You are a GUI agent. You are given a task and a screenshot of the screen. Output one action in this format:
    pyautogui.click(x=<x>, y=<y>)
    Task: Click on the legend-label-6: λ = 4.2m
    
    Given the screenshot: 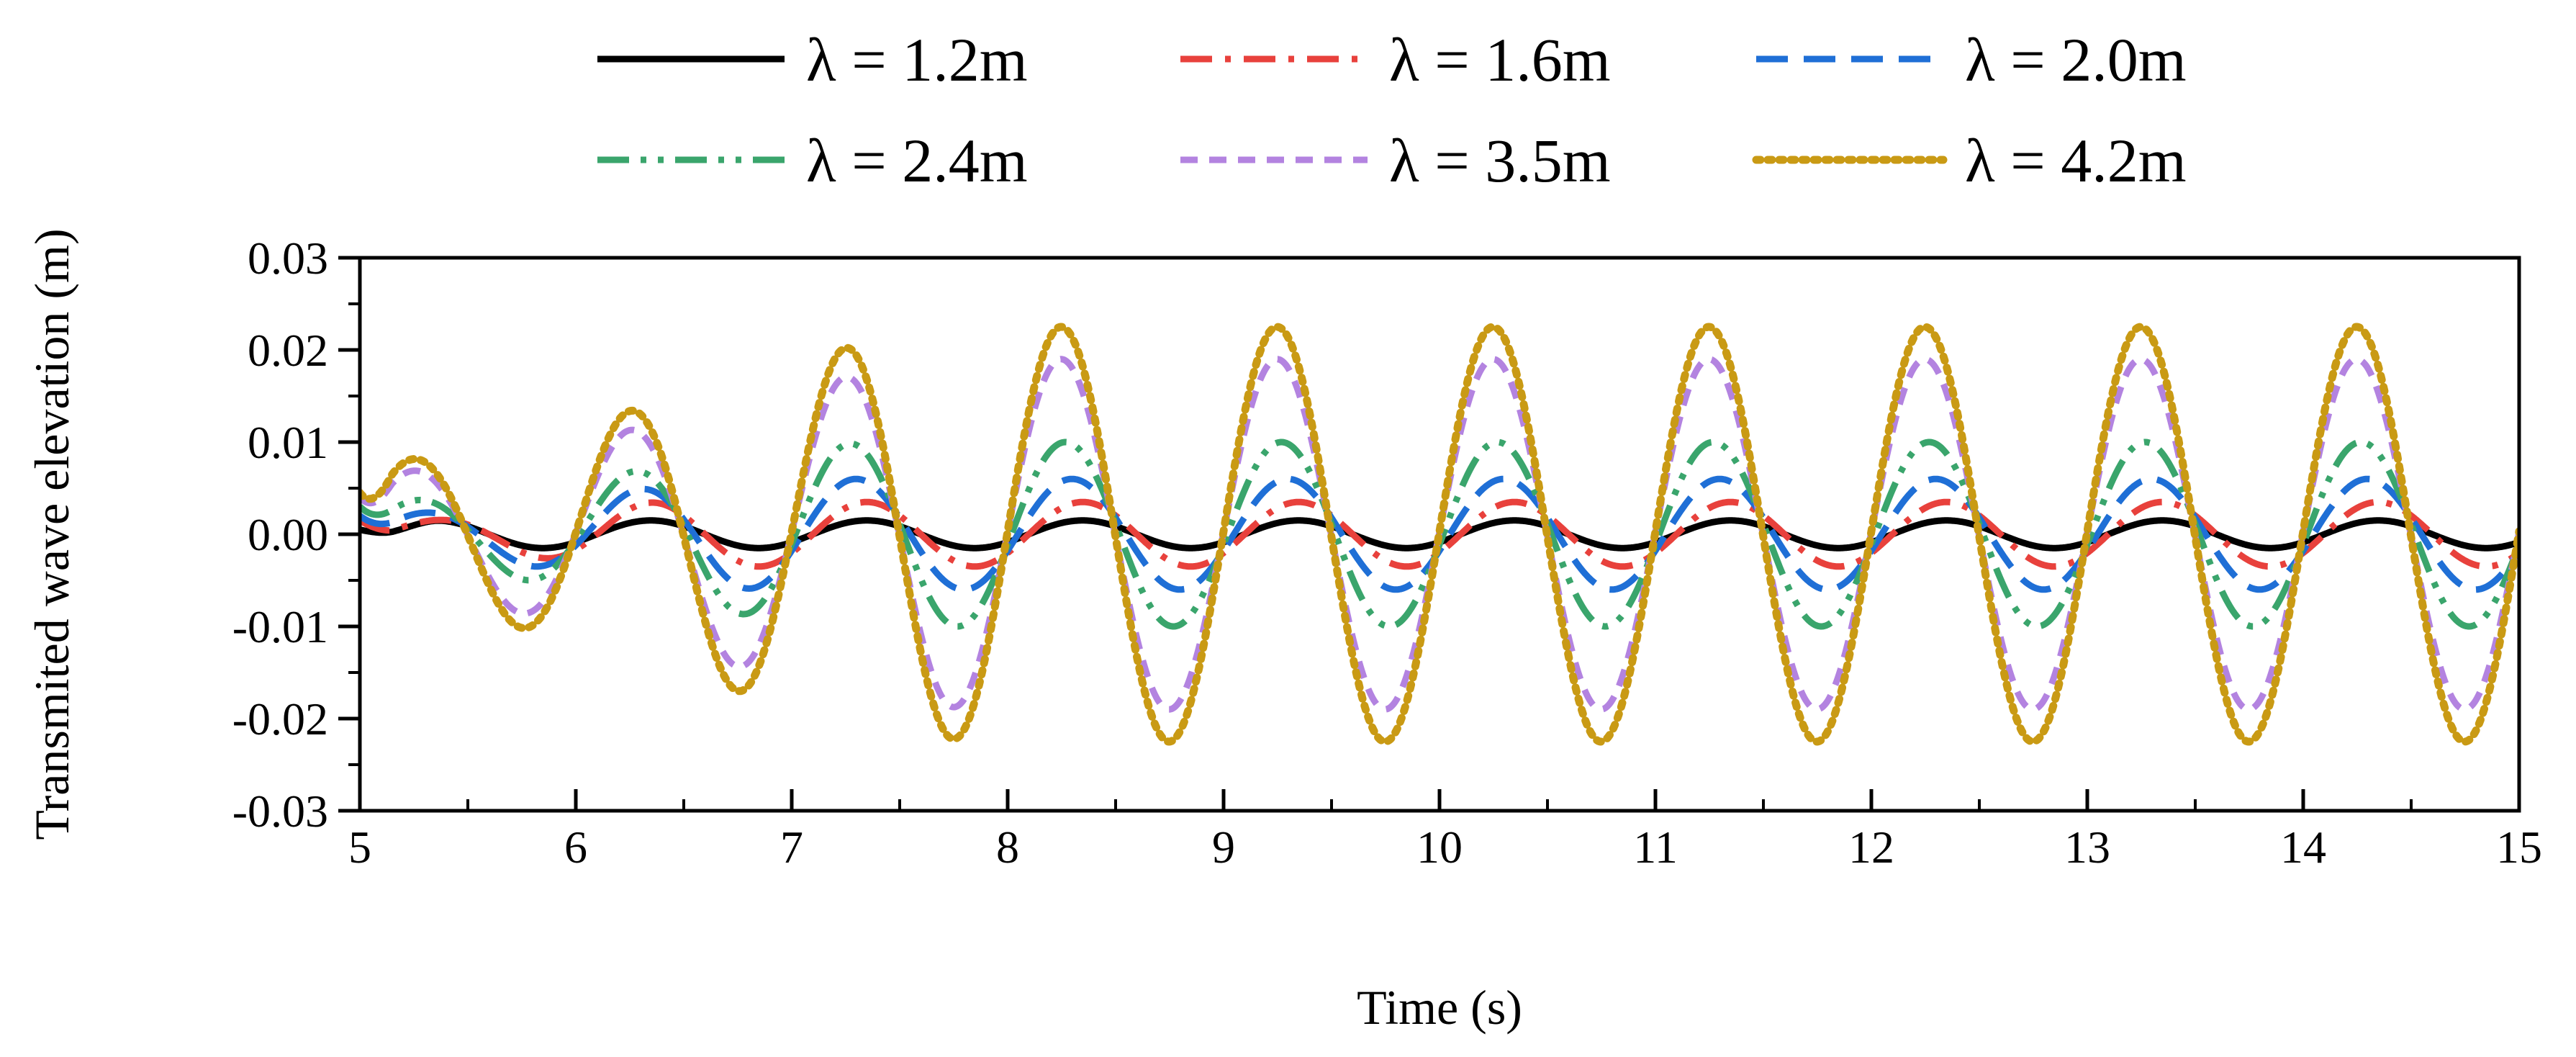 What is the action you would take?
    pyautogui.click(x=2076, y=160)
    